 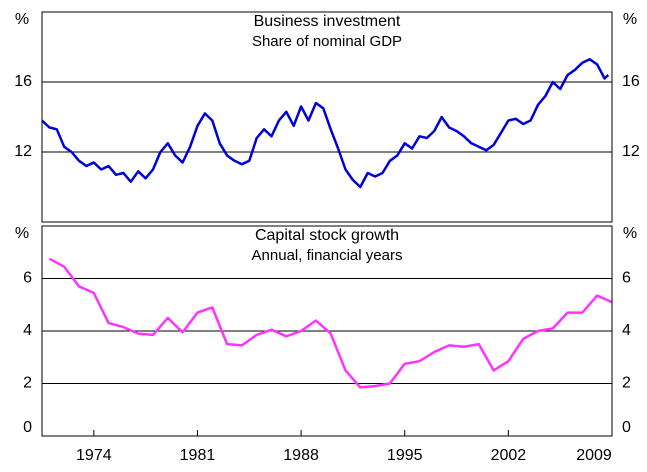 I want to click on x-tick-label: 1974, so click(x=94, y=455).